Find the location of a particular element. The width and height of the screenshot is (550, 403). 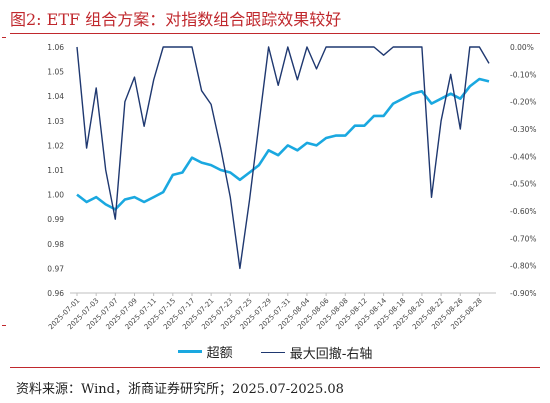

y-right-tick-label: -0.70% is located at coordinates (523, 238).